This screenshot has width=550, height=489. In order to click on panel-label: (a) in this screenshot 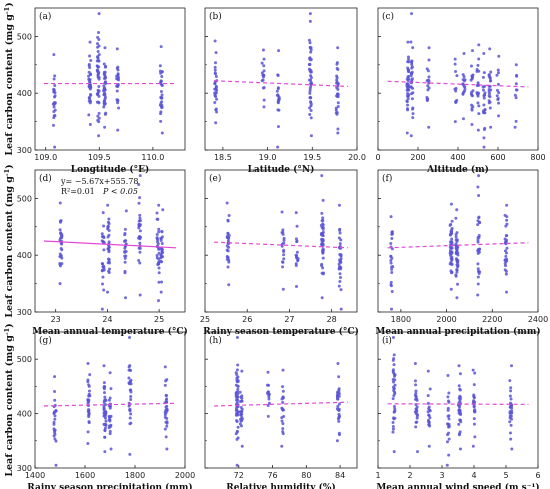, I will do `click(45, 16)`.